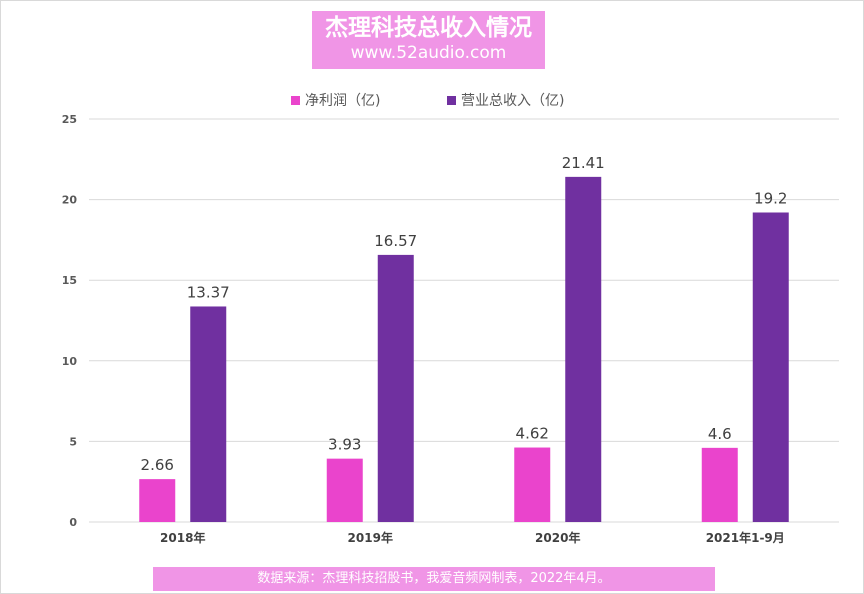 The width and height of the screenshot is (864, 594). I want to click on x-tick-label: 2021年1-9月, so click(745, 537).